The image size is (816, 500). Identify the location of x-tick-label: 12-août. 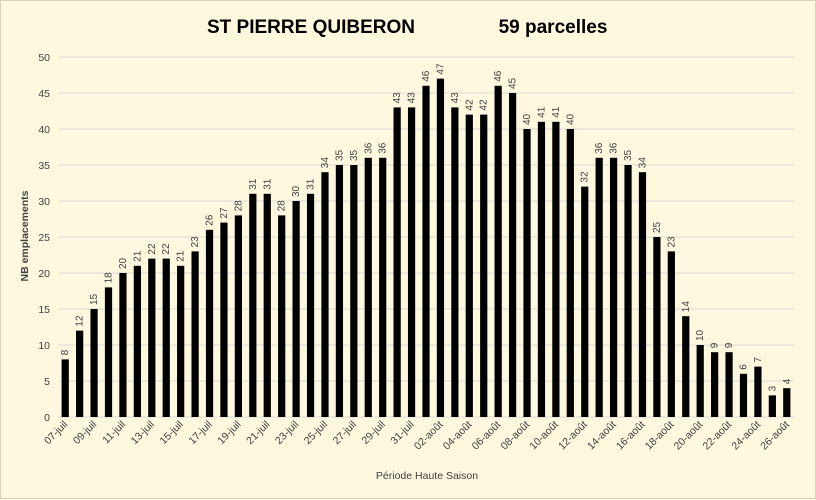
(573, 436).